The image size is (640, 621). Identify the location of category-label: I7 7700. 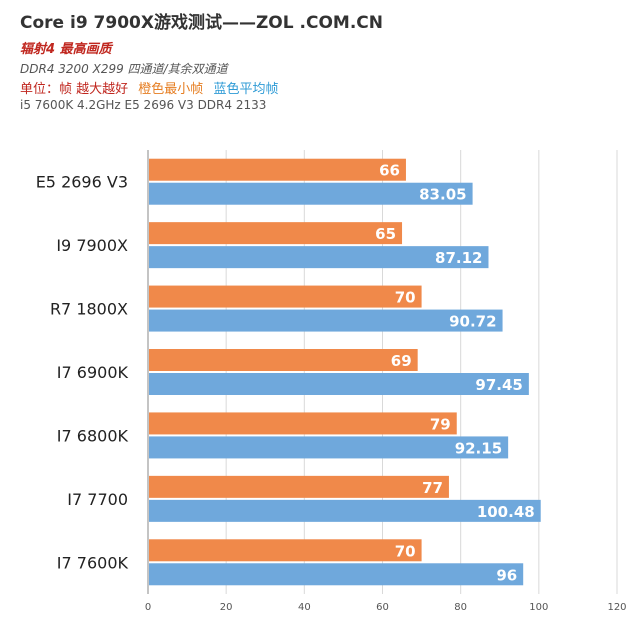
(97, 499).